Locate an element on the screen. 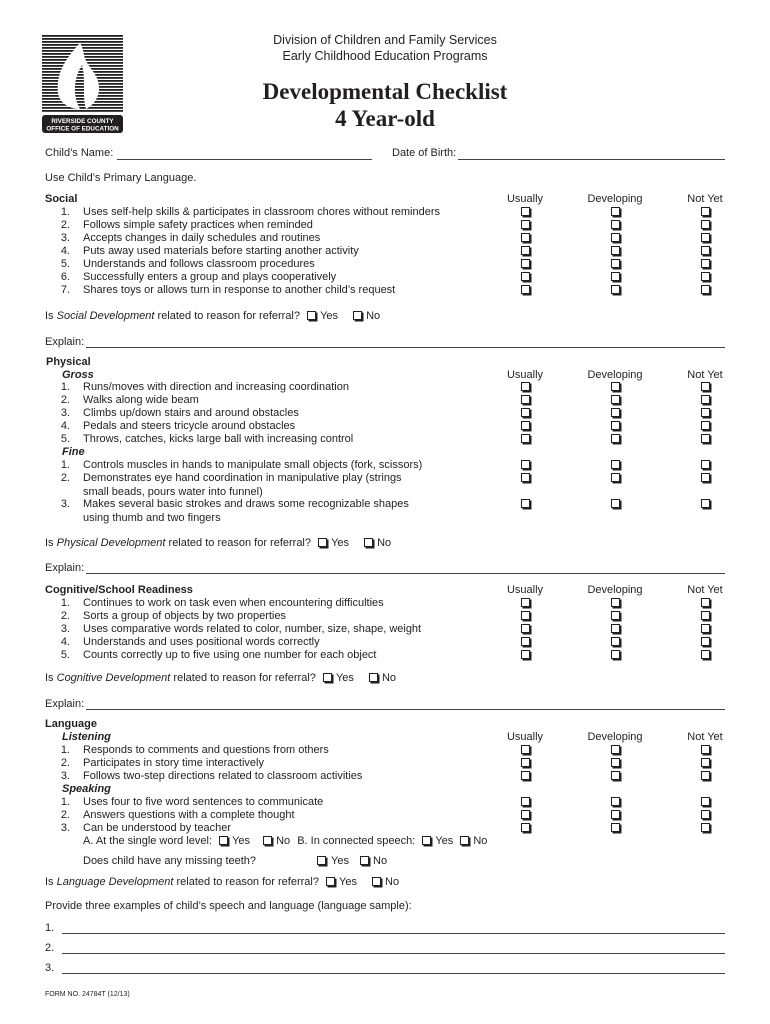  single-word-yes-checkbox is located at coordinates (224, 840).